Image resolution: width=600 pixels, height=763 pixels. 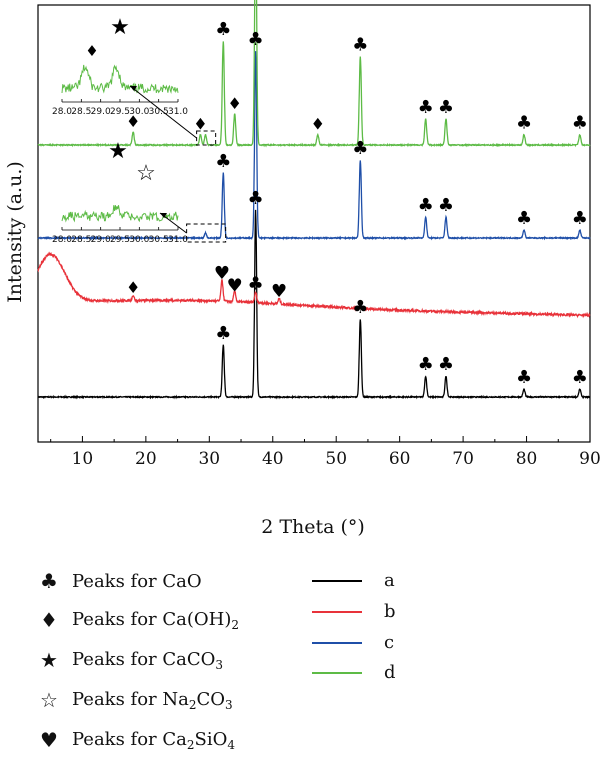 I want to click on legend-entry-cao: ♣ Peaks for CaO, so click(x=120, y=581).